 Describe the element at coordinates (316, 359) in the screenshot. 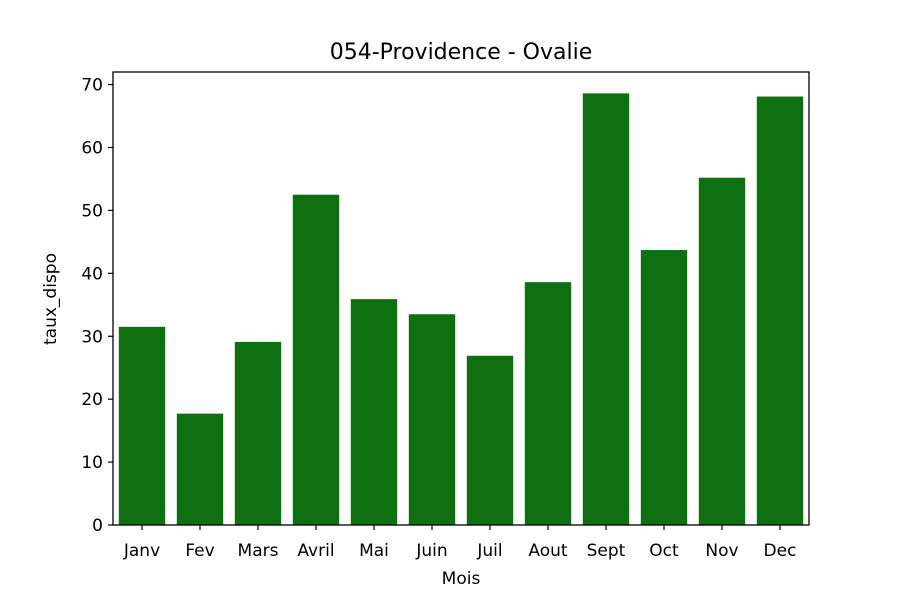

I see `bar-avril` at that location.